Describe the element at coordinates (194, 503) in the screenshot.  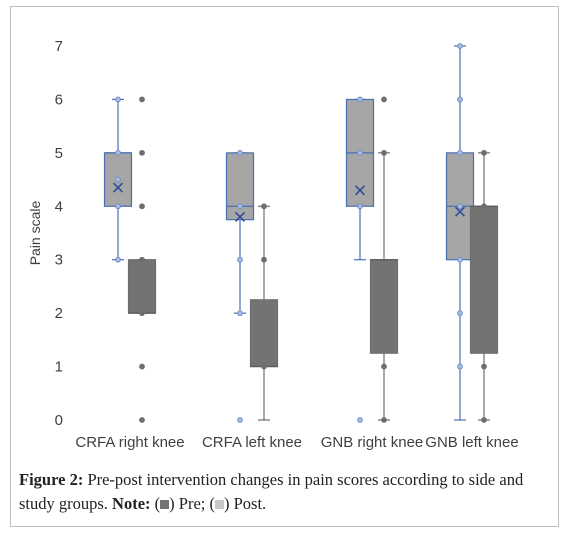
I see `caption-pre-text: Pre; (` at that location.